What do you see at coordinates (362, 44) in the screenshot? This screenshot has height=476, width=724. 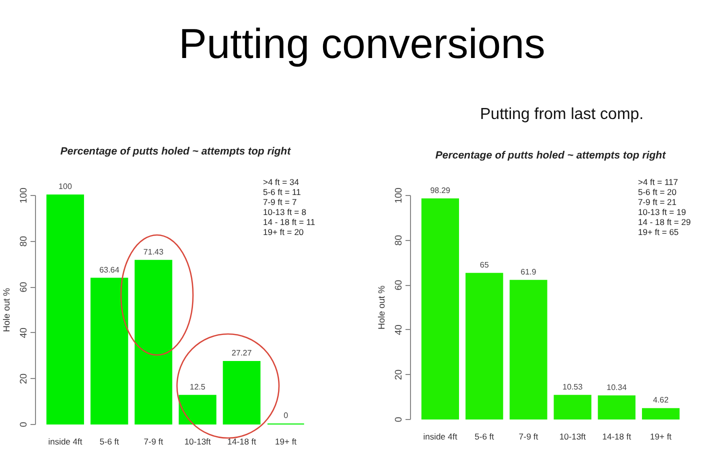 I see `text: Putting conversions` at bounding box center [362, 44].